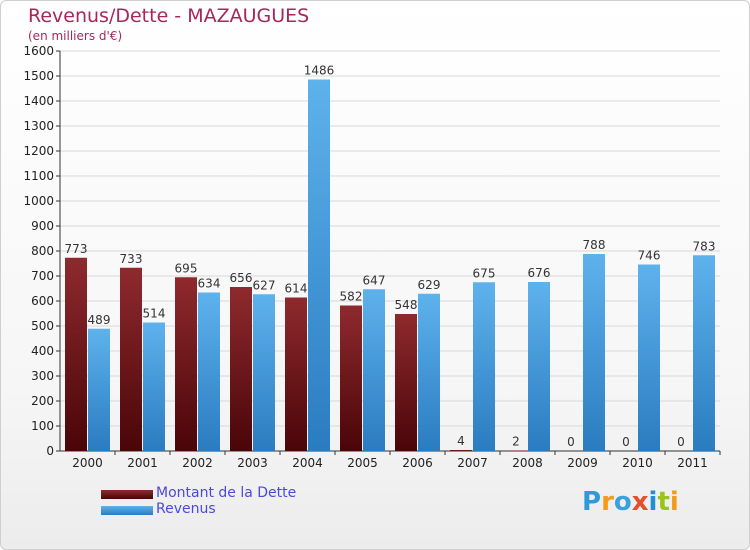 The width and height of the screenshot is (750, 550). What do you see at coordinates (42, 351) in the screenshot?
I see `y-tick-label: 400` at bounding box center [42, 351].